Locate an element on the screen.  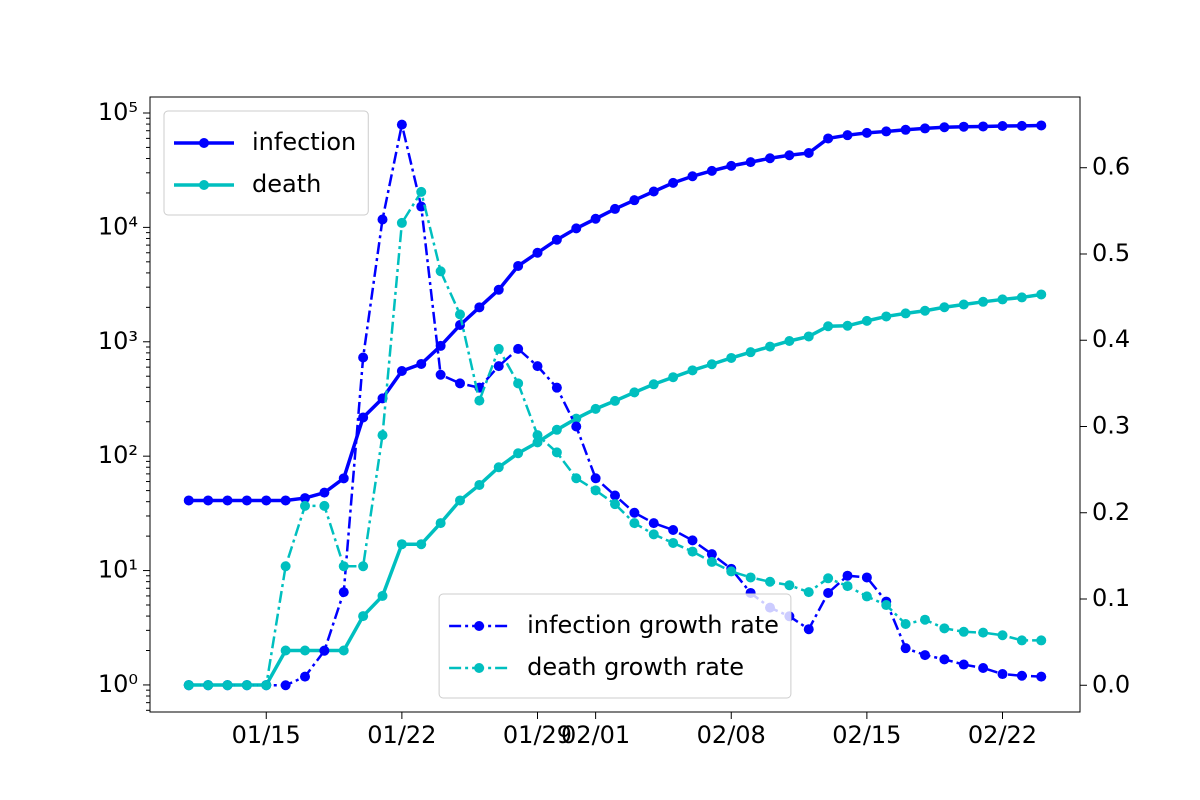
y-tick-label: 10³ is located at coordinates (118, 341).